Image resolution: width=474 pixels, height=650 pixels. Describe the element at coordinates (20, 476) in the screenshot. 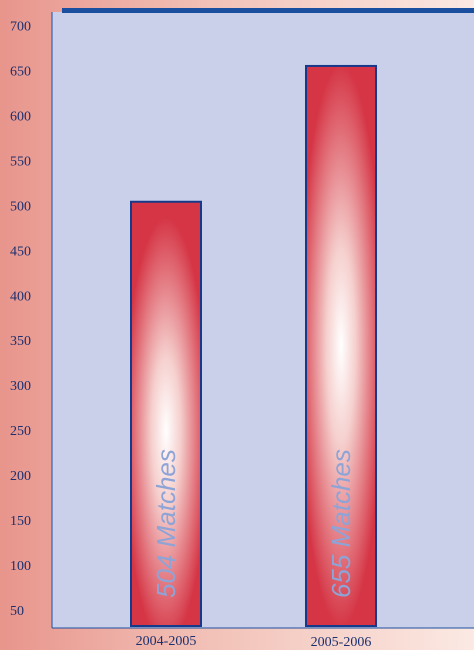

I see `y-tick-label: 200` at that location.